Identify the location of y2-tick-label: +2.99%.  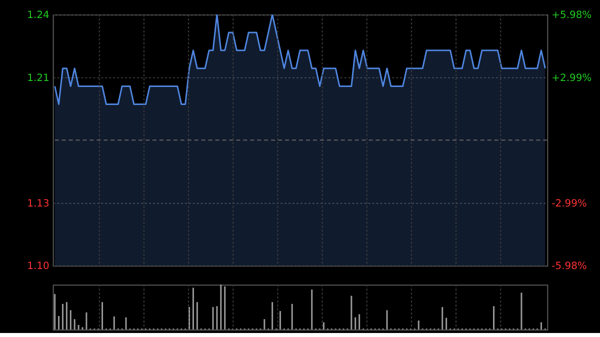
(572, 78).